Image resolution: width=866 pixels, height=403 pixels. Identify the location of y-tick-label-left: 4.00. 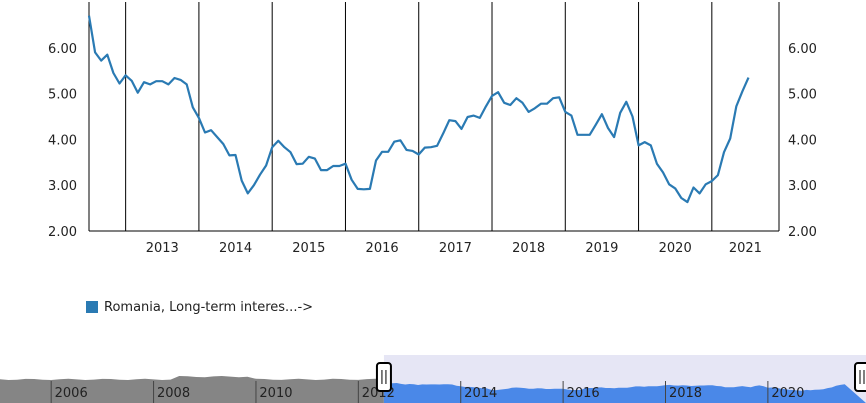
(62, 140).